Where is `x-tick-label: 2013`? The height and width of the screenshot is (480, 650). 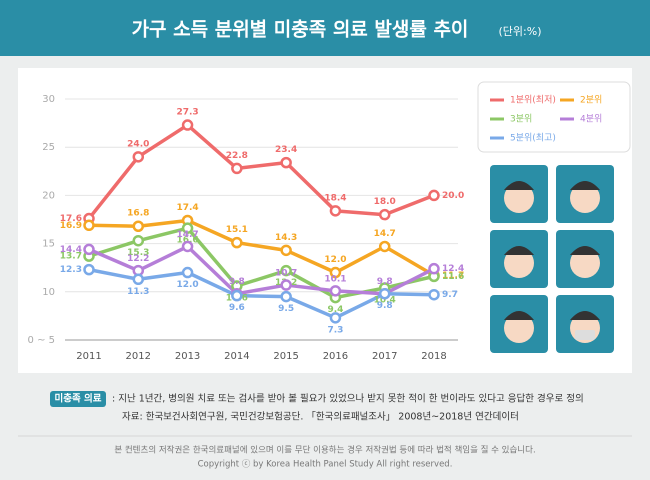
x-tick-label: 2013 is located at coordinates (187, 356).